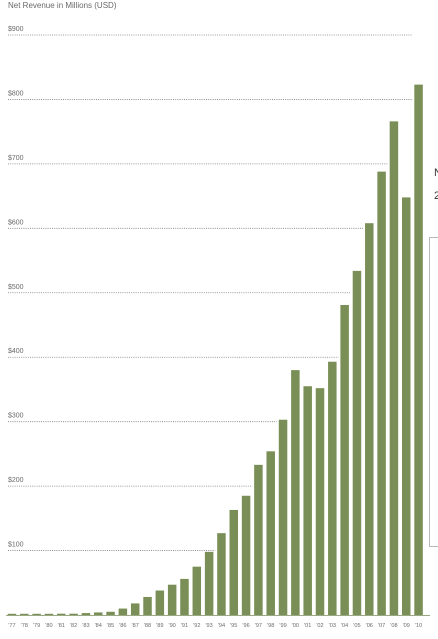 This screenshot has height=639, width=438. I want to click on x-tick-label-92: '92, so click(196, 626).